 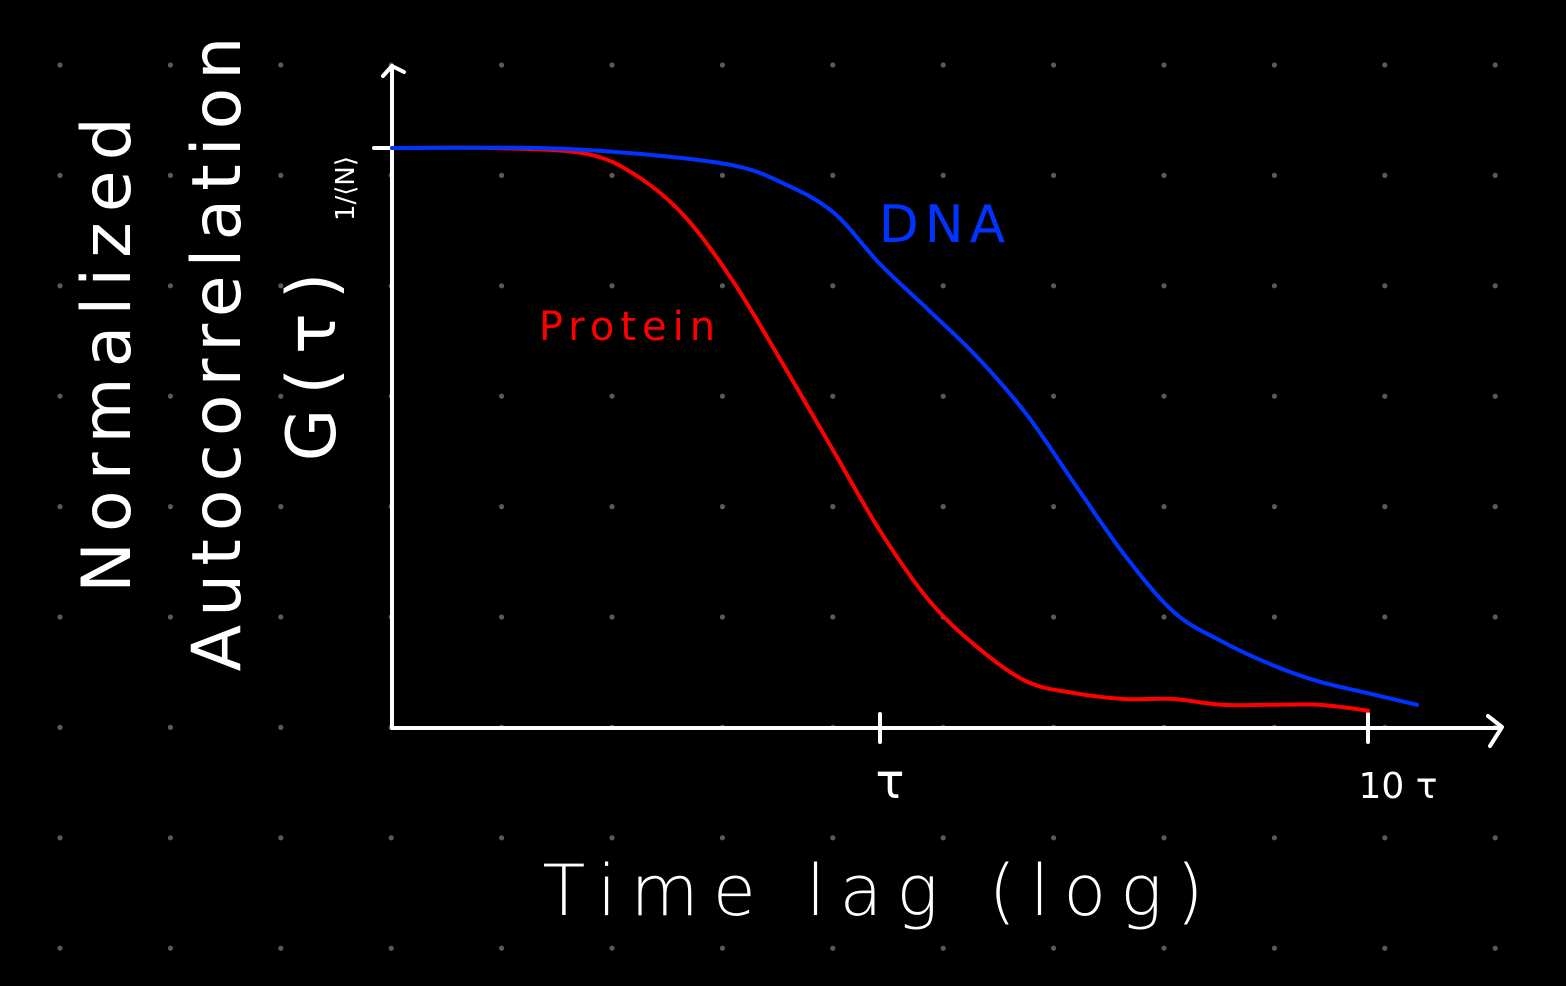 I want to click on x-tick-label: τ, so click(x=890, y=782).